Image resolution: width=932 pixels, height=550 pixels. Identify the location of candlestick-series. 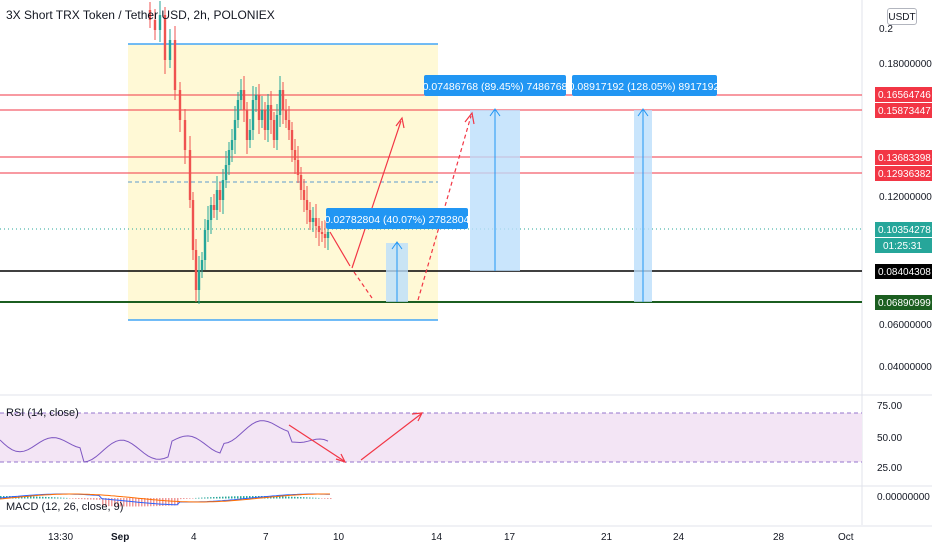
(239, 152).